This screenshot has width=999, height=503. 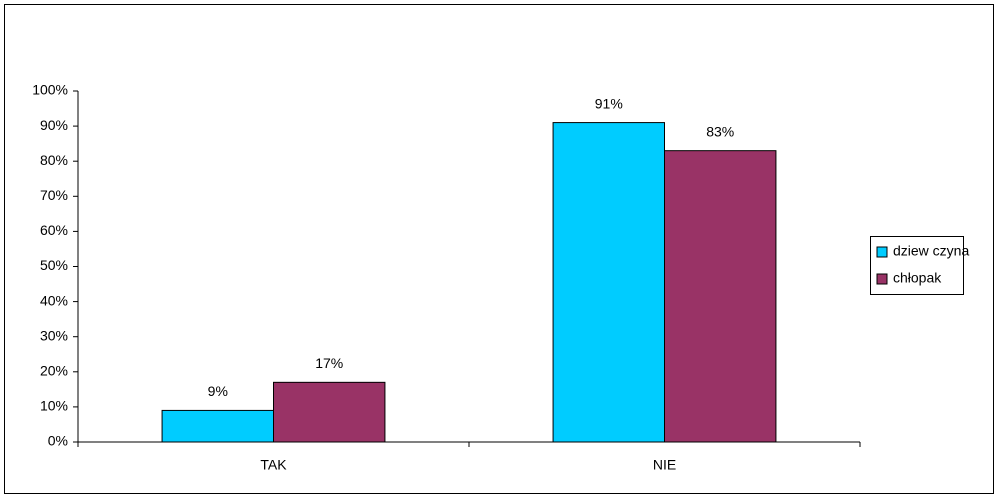 What do you see at coordinates (54, 335) in the screenshot?
I see `y-tick-label: 30%` at bounding box center [54, 335].